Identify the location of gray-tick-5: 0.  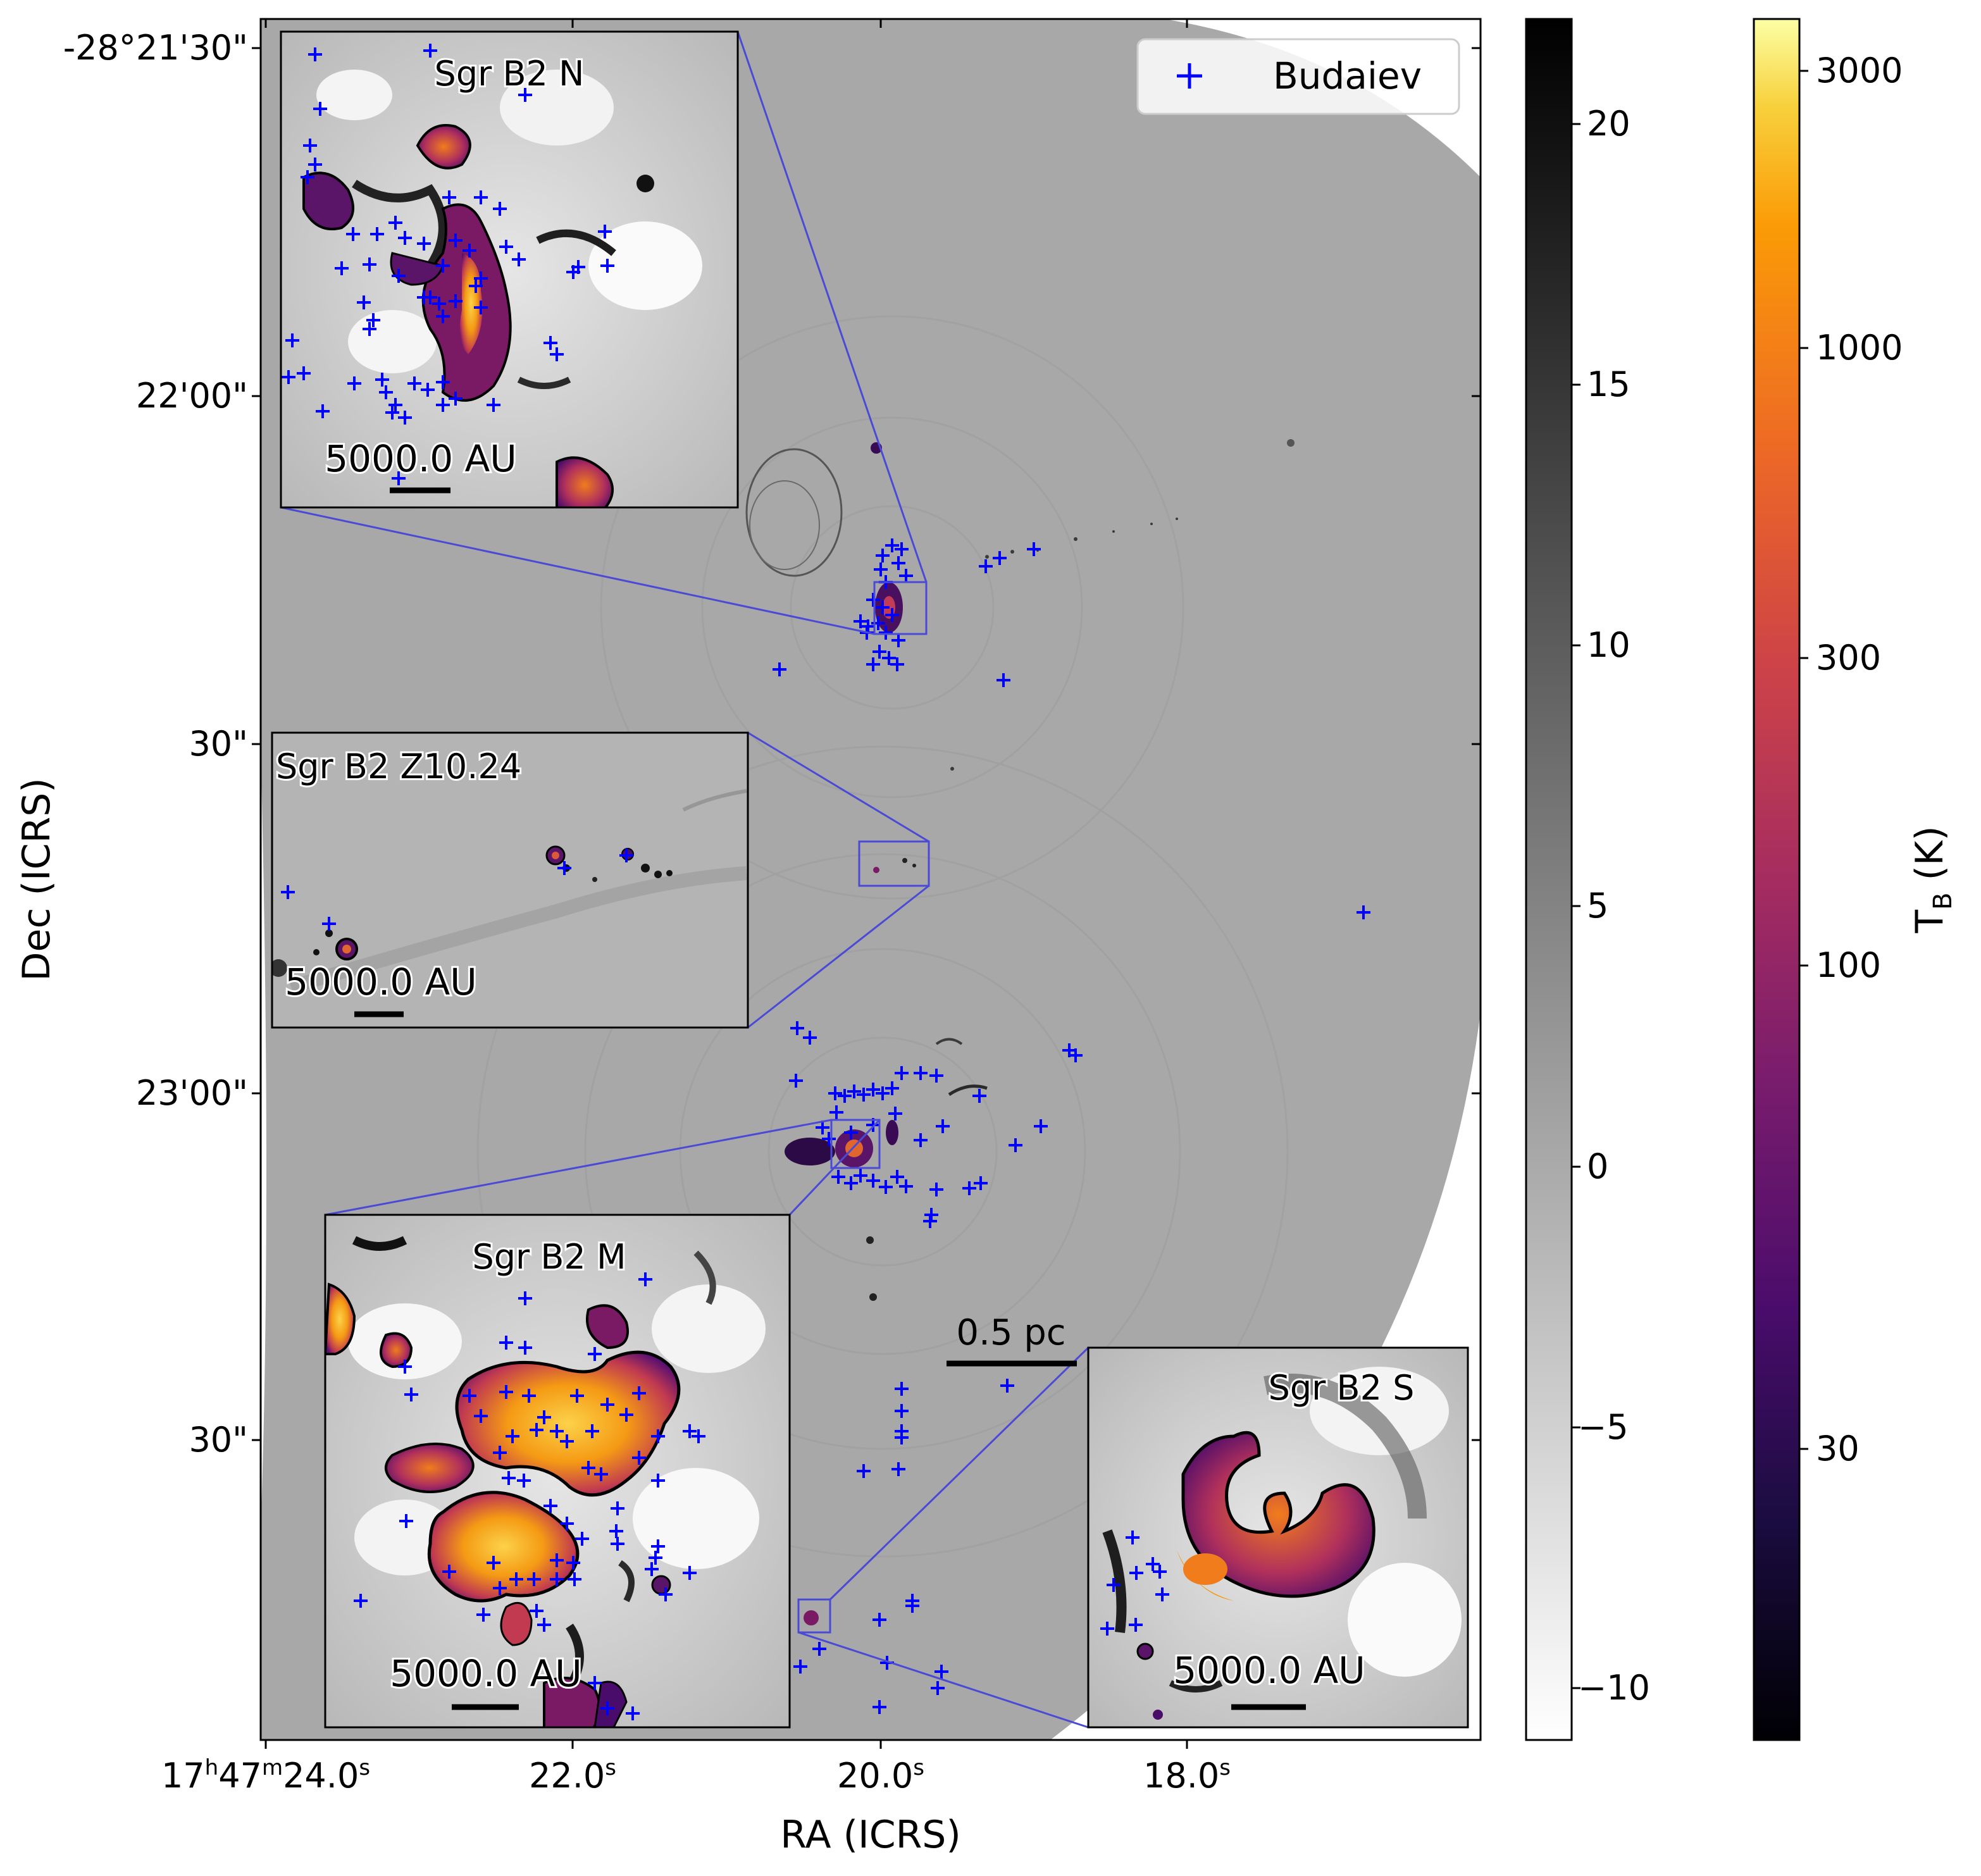
(1597, 1166).